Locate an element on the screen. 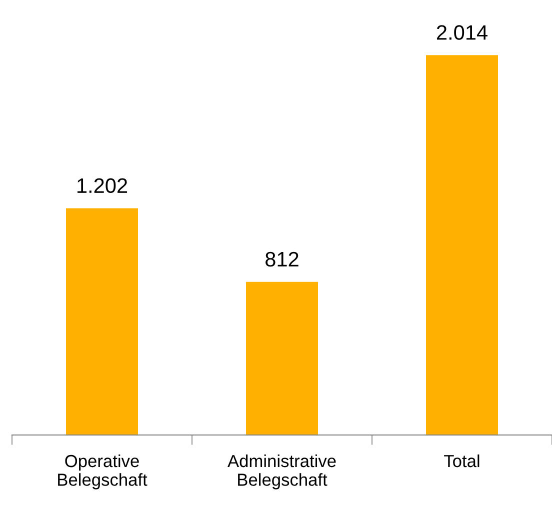 This screenshot has width=552, height=511. x-tick-label: Administrative Belegschaft is located at coordinates (282, 472).